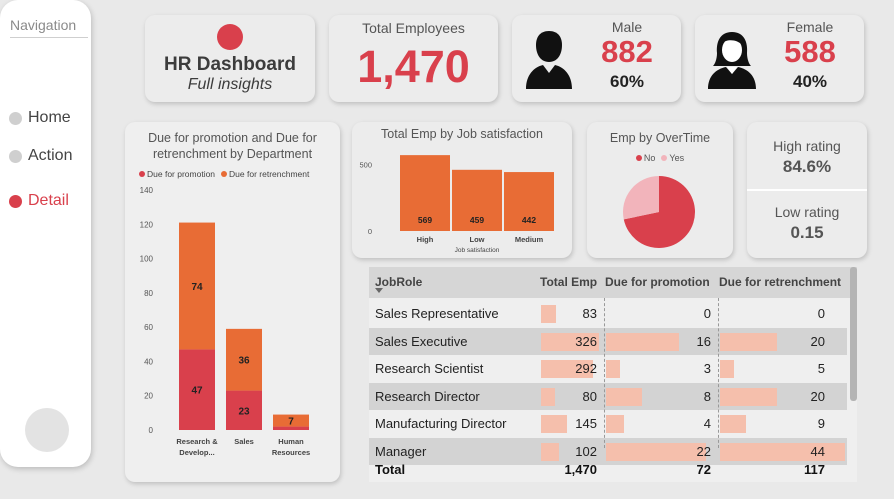 Image resolution: width=894 pixels, height=499 pixels. What do you see at coordinates (810, 51) in the screenshot?
I see `female-count: 588` at bounding box center [810, 51].